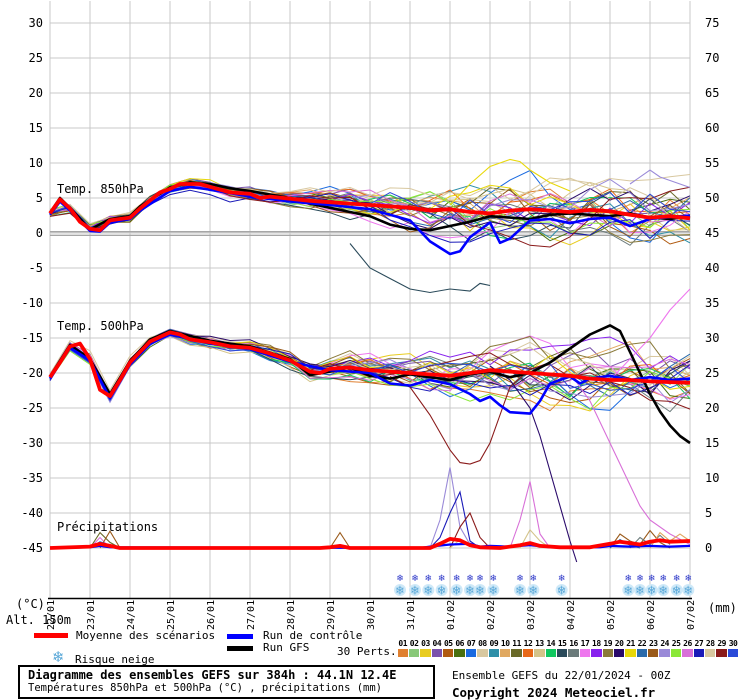 The height and width of the screenshot is (700, 740). I want to click on left-tick-label: -35, so click(32, 478).